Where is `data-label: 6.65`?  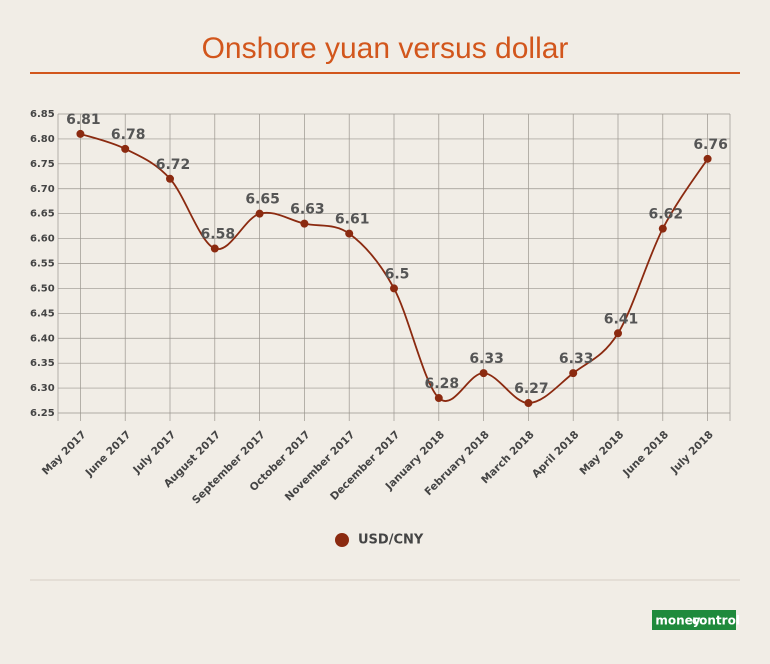 data-label: 6.65 is located at coordinates (262, 200).